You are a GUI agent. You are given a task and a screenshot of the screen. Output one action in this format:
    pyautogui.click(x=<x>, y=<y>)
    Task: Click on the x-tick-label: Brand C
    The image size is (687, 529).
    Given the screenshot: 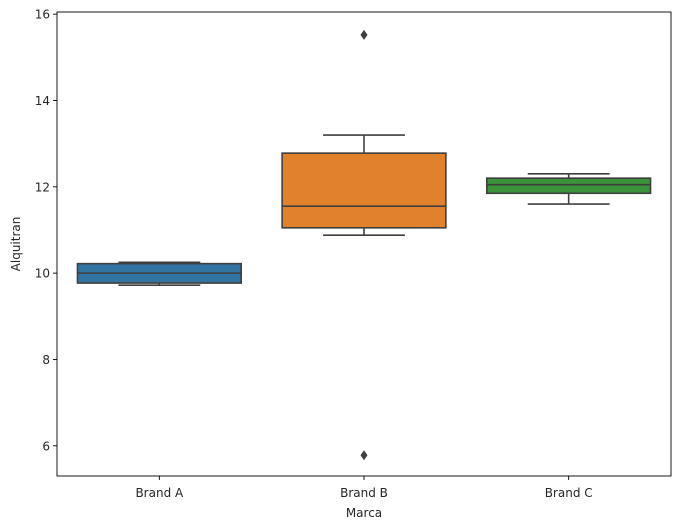 What is the action you would take?
    pyautogui.click(x=569, y=493)
    